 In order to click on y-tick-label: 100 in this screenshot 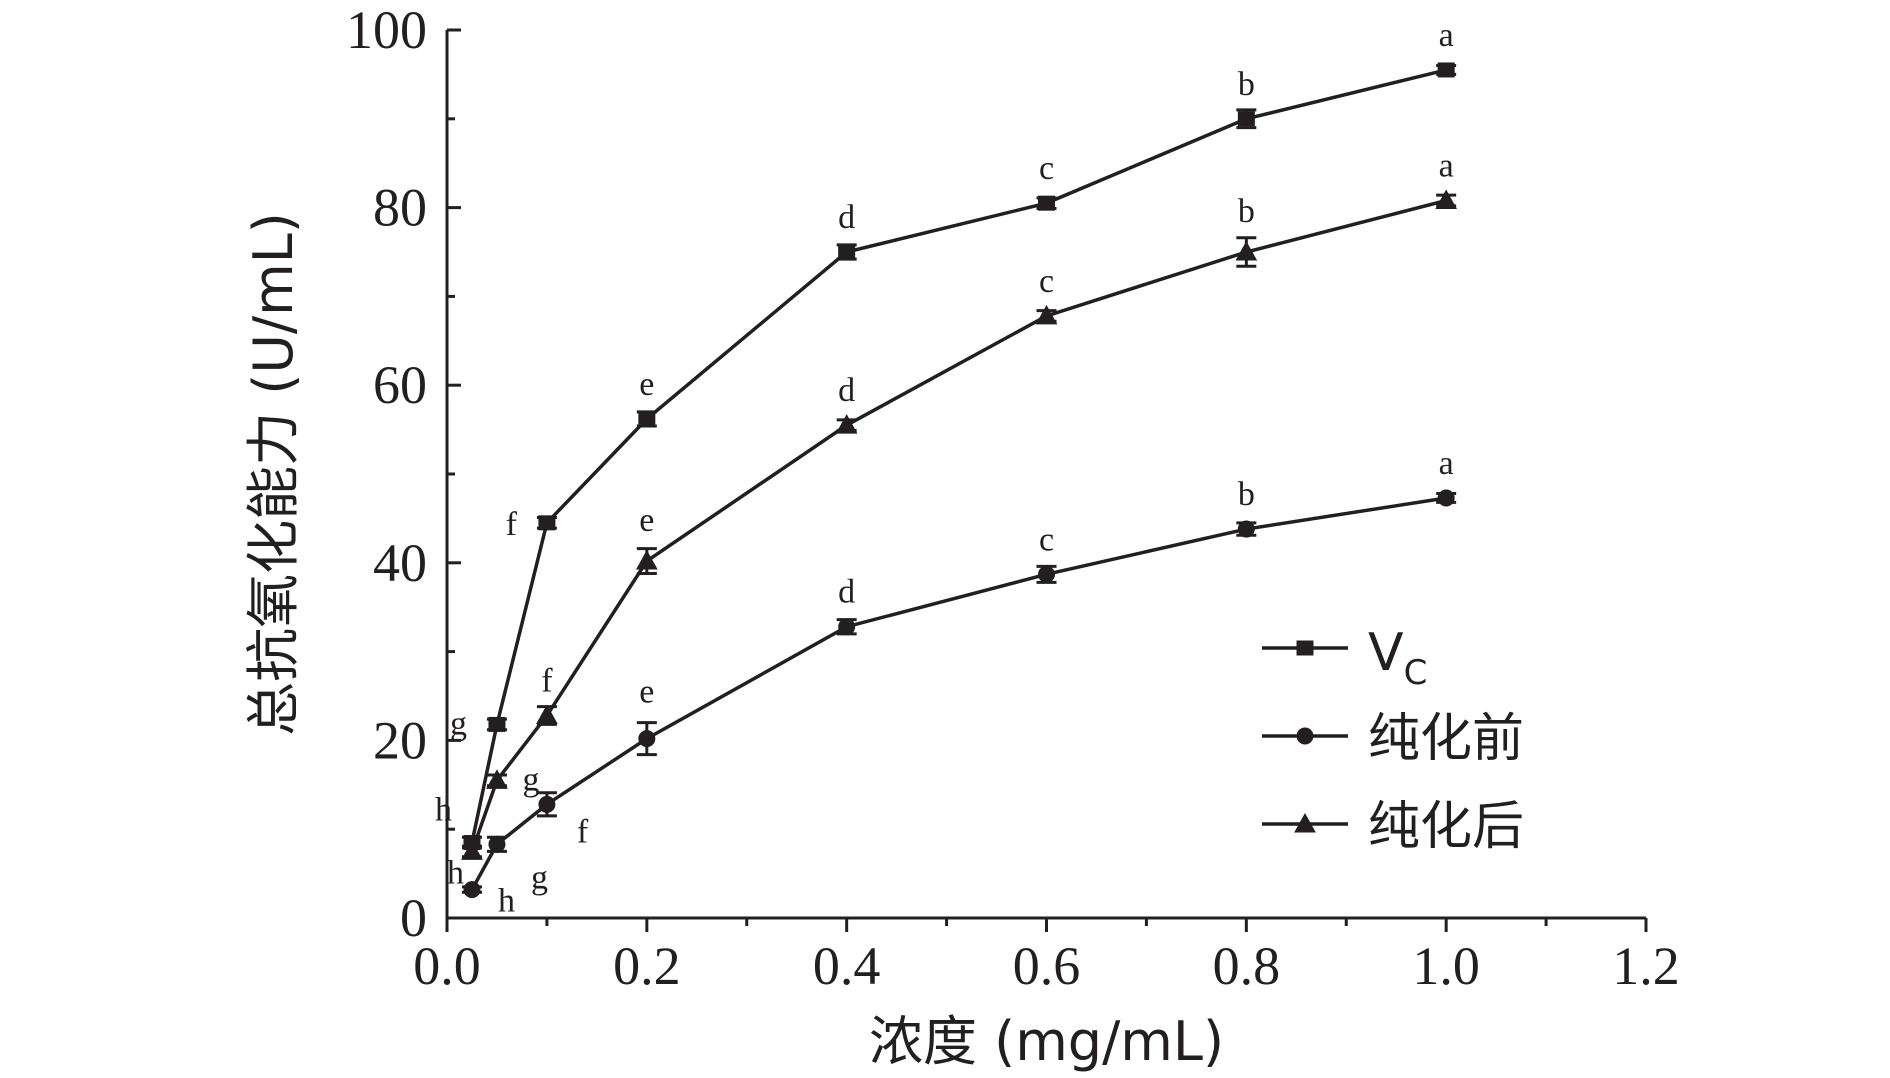, I will do `click(386, 30)`.